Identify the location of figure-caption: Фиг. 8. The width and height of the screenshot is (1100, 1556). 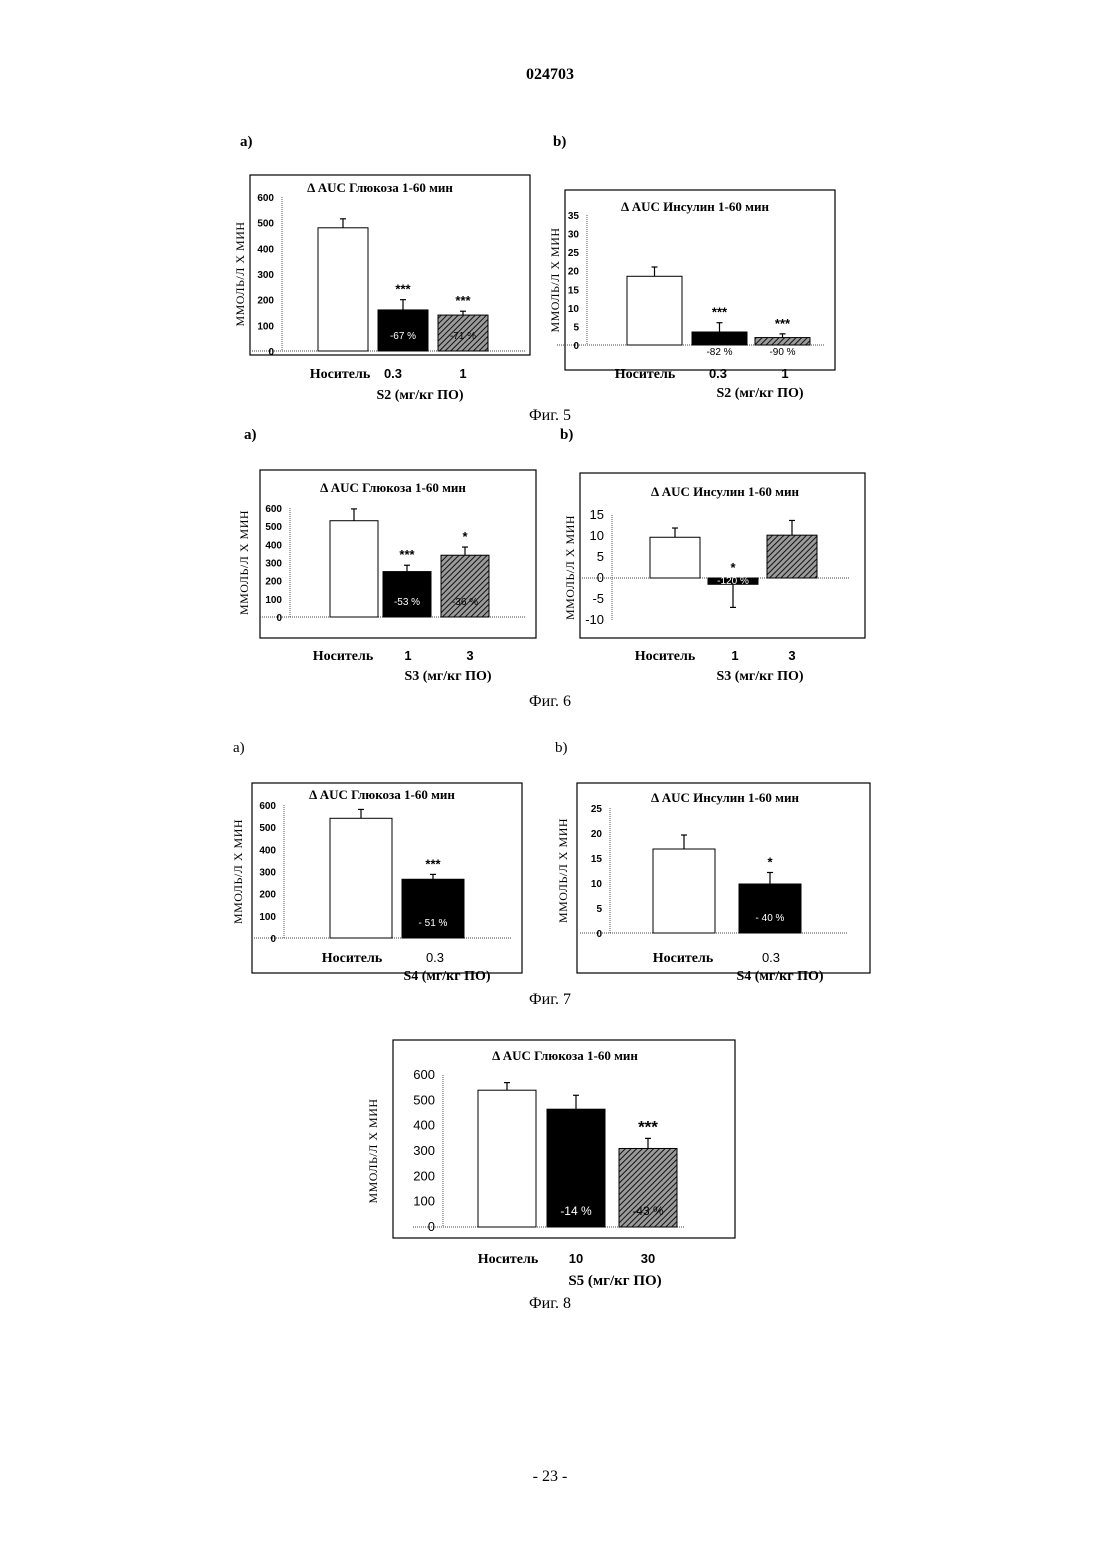
(550, 1304).